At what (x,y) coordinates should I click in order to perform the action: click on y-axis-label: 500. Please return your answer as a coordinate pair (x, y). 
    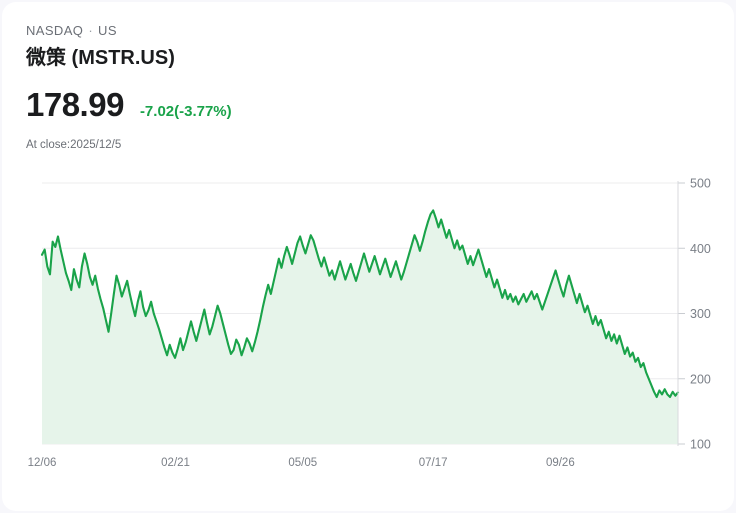
    Looking at the image, I should click on (700, 184).